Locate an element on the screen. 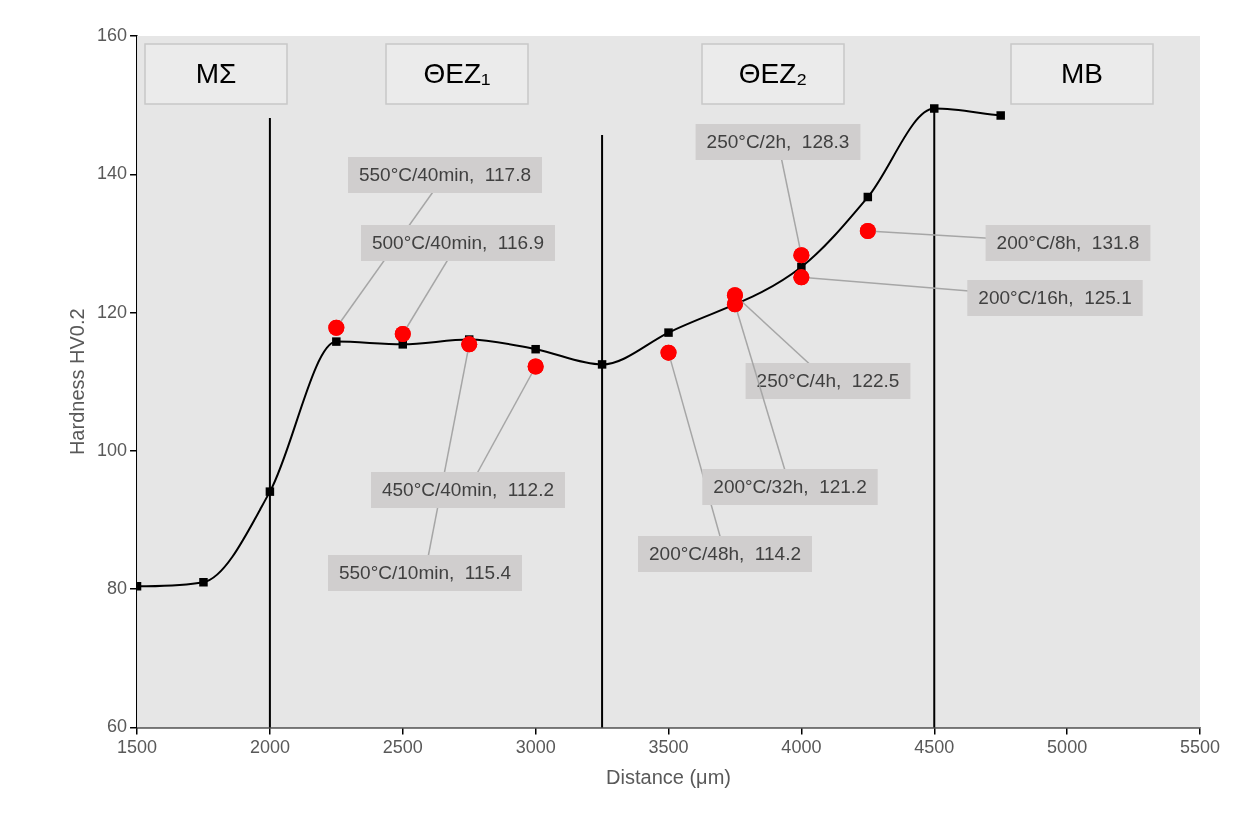 The width and height of the screenshot is (1252, 832). x-tick-label: 4000 is located at coordinates (801, 747).